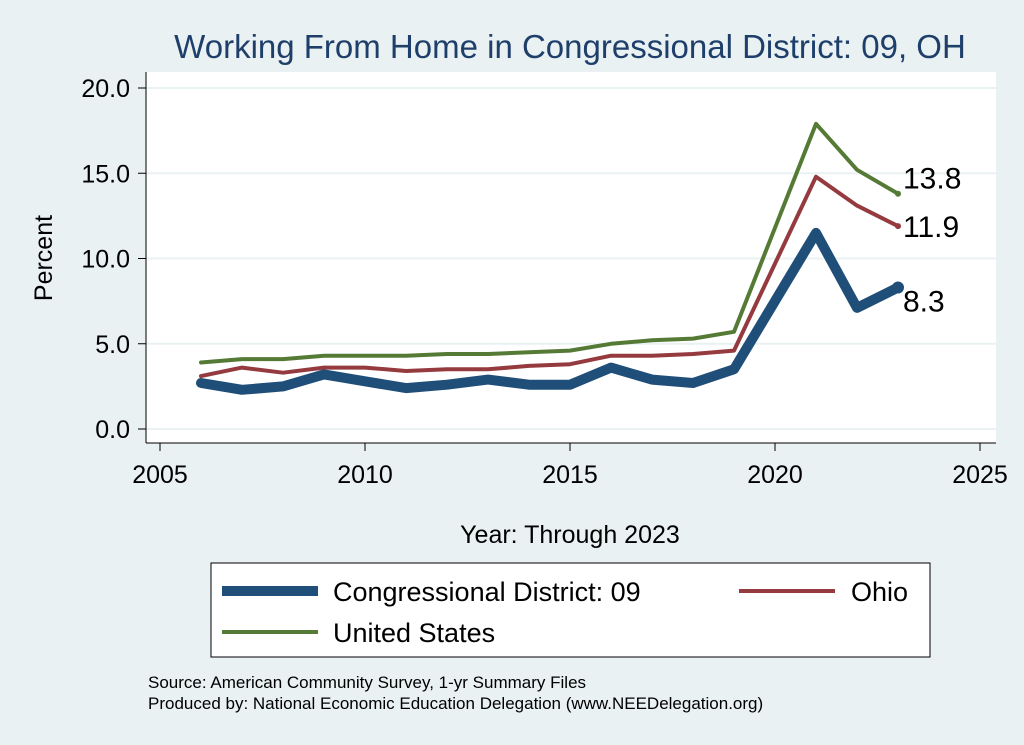 Image resolution: width=1024 pixels, height=745 pixels. Describe the element at coordinates (160, 475) in the screenshot. I see `x-tick-label: 2005` at that location.